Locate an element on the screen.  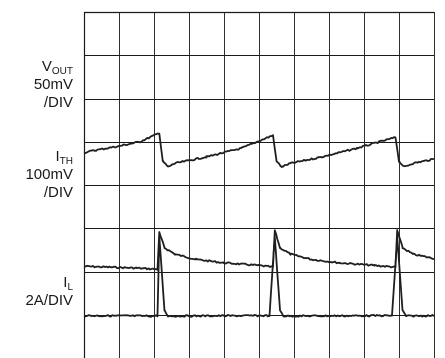
channel-label-vout: VOUT 50mV /DIV is located at coordinates (53, 84).